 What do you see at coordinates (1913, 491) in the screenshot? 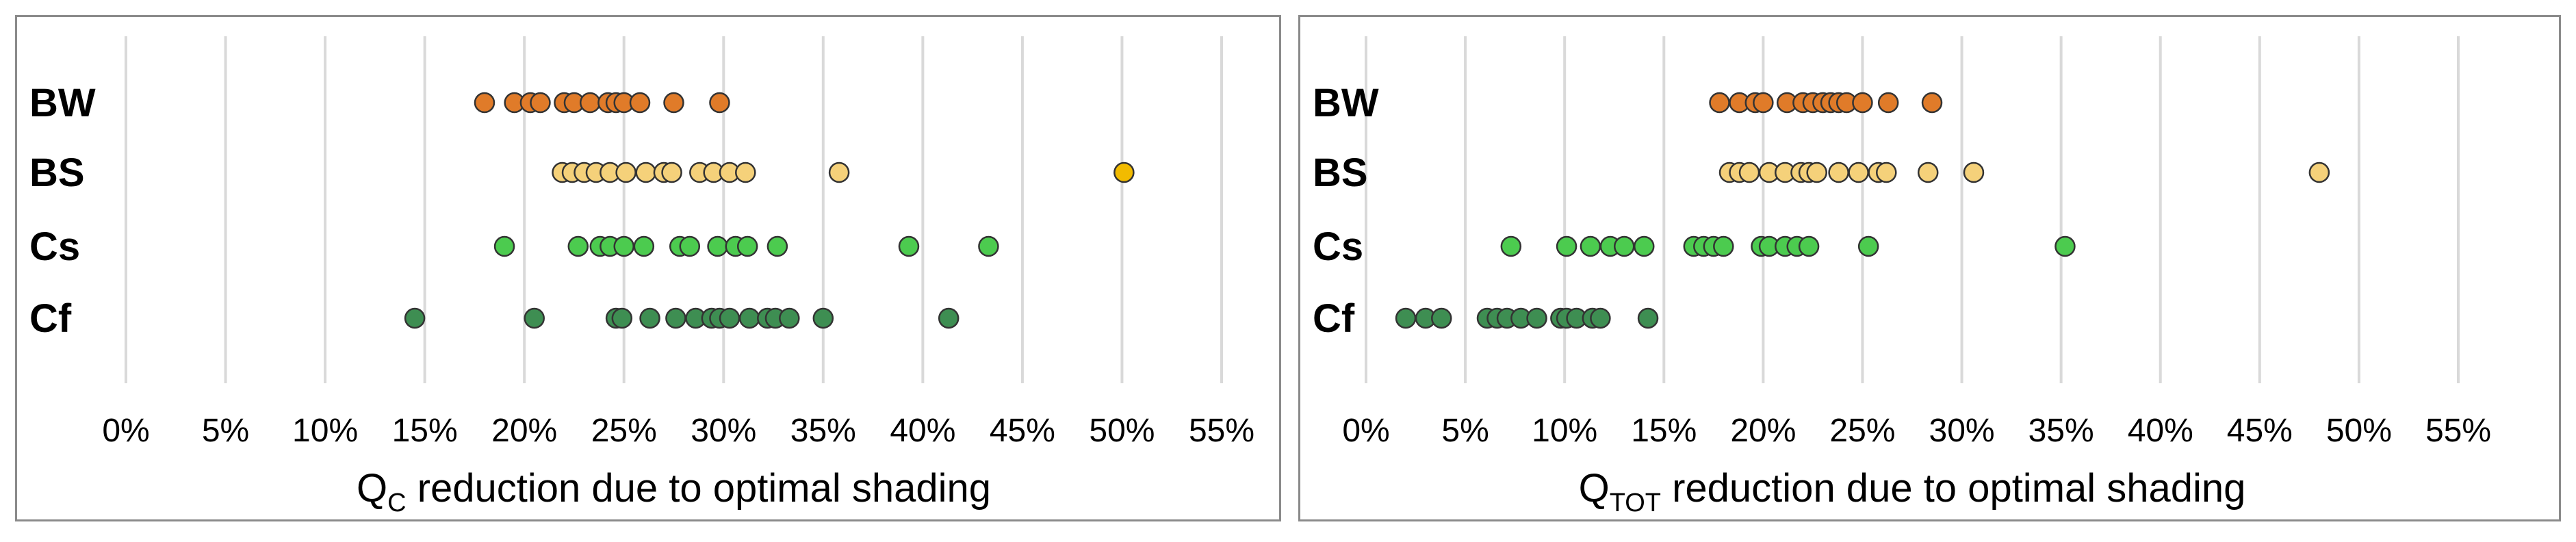
I see `x-axis-label: QTOT reduction due to optimal shading` at bounding box center [1913, 491].